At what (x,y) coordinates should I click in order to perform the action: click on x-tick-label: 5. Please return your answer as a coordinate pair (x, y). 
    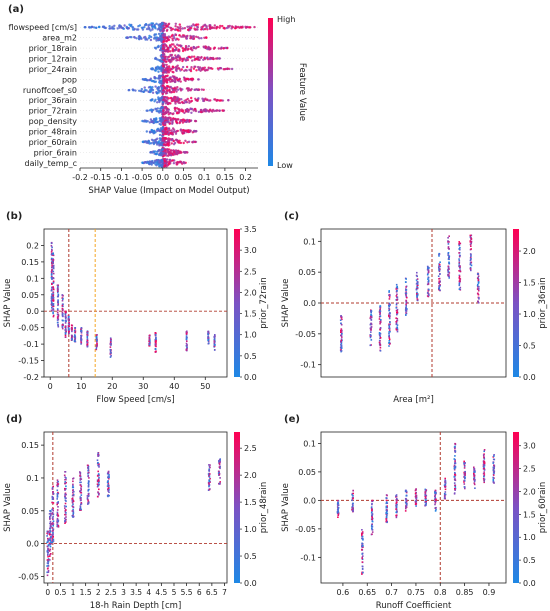
    Looking at the image, I should click on (174, 592).